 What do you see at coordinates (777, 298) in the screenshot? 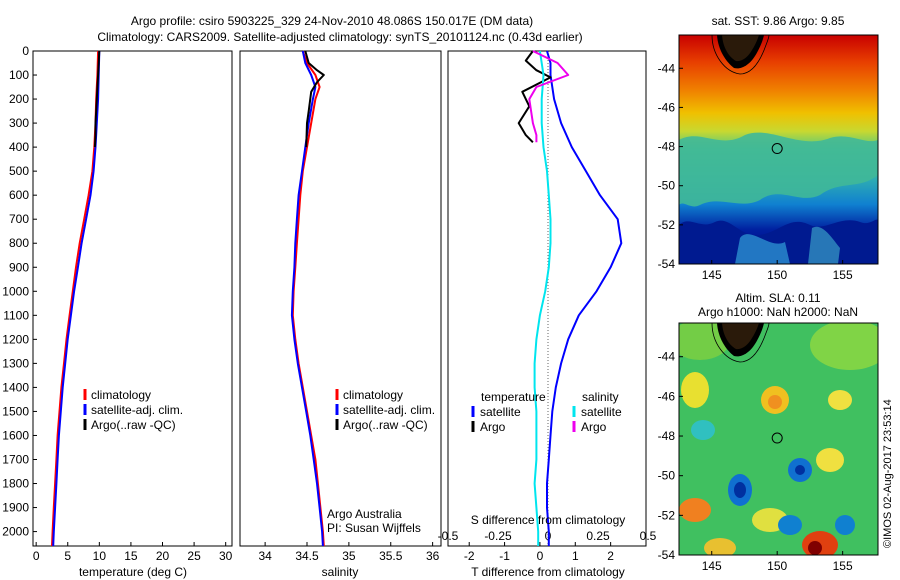
I see `sla-map-title: Altim. SLA: 0.11` at bounding box center [777, 298].